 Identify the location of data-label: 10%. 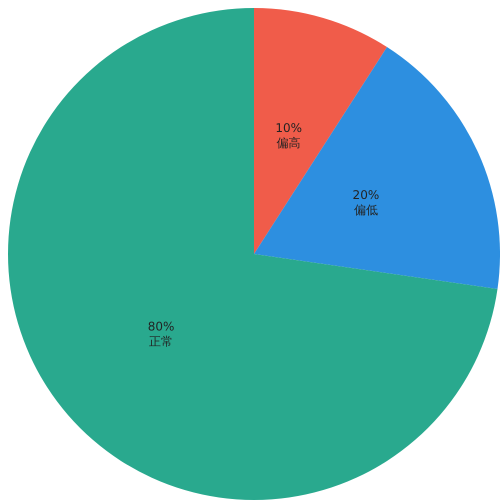
(288, 128).